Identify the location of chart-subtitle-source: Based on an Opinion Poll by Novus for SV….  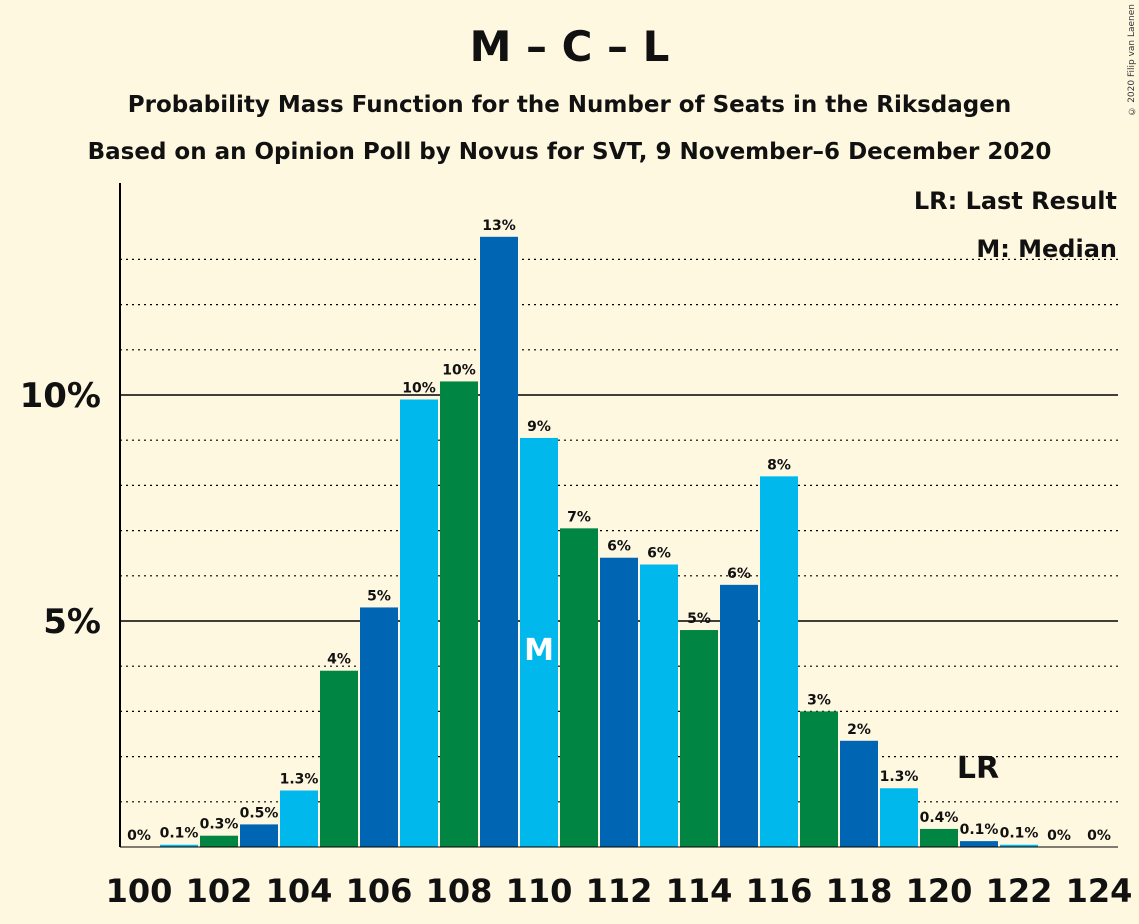
(569, 152).